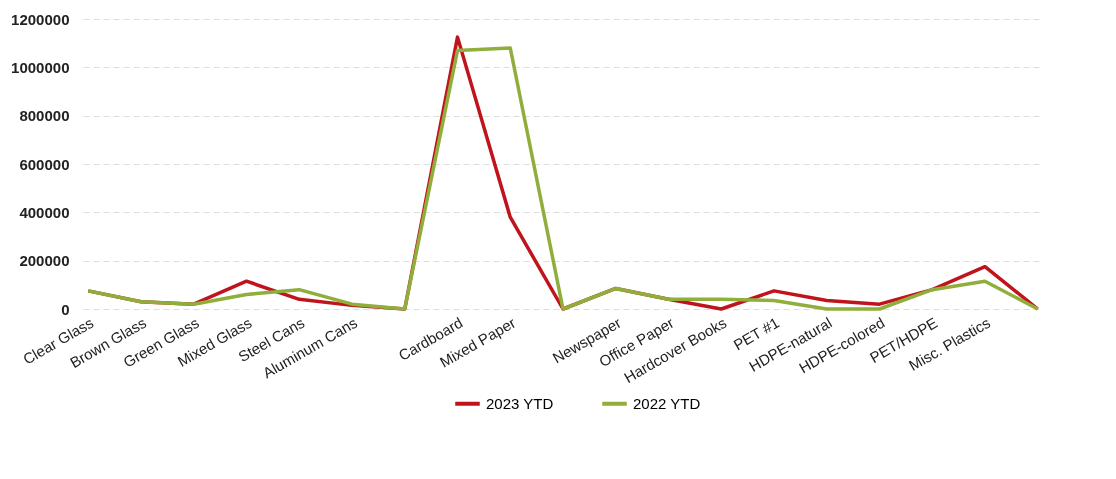 This screenshot has height=479, width=1116. What do you see at coordinates (40, 67) in the screenshot?
I see `y-tick-label: 1000000` at bounding box center [40, 67].